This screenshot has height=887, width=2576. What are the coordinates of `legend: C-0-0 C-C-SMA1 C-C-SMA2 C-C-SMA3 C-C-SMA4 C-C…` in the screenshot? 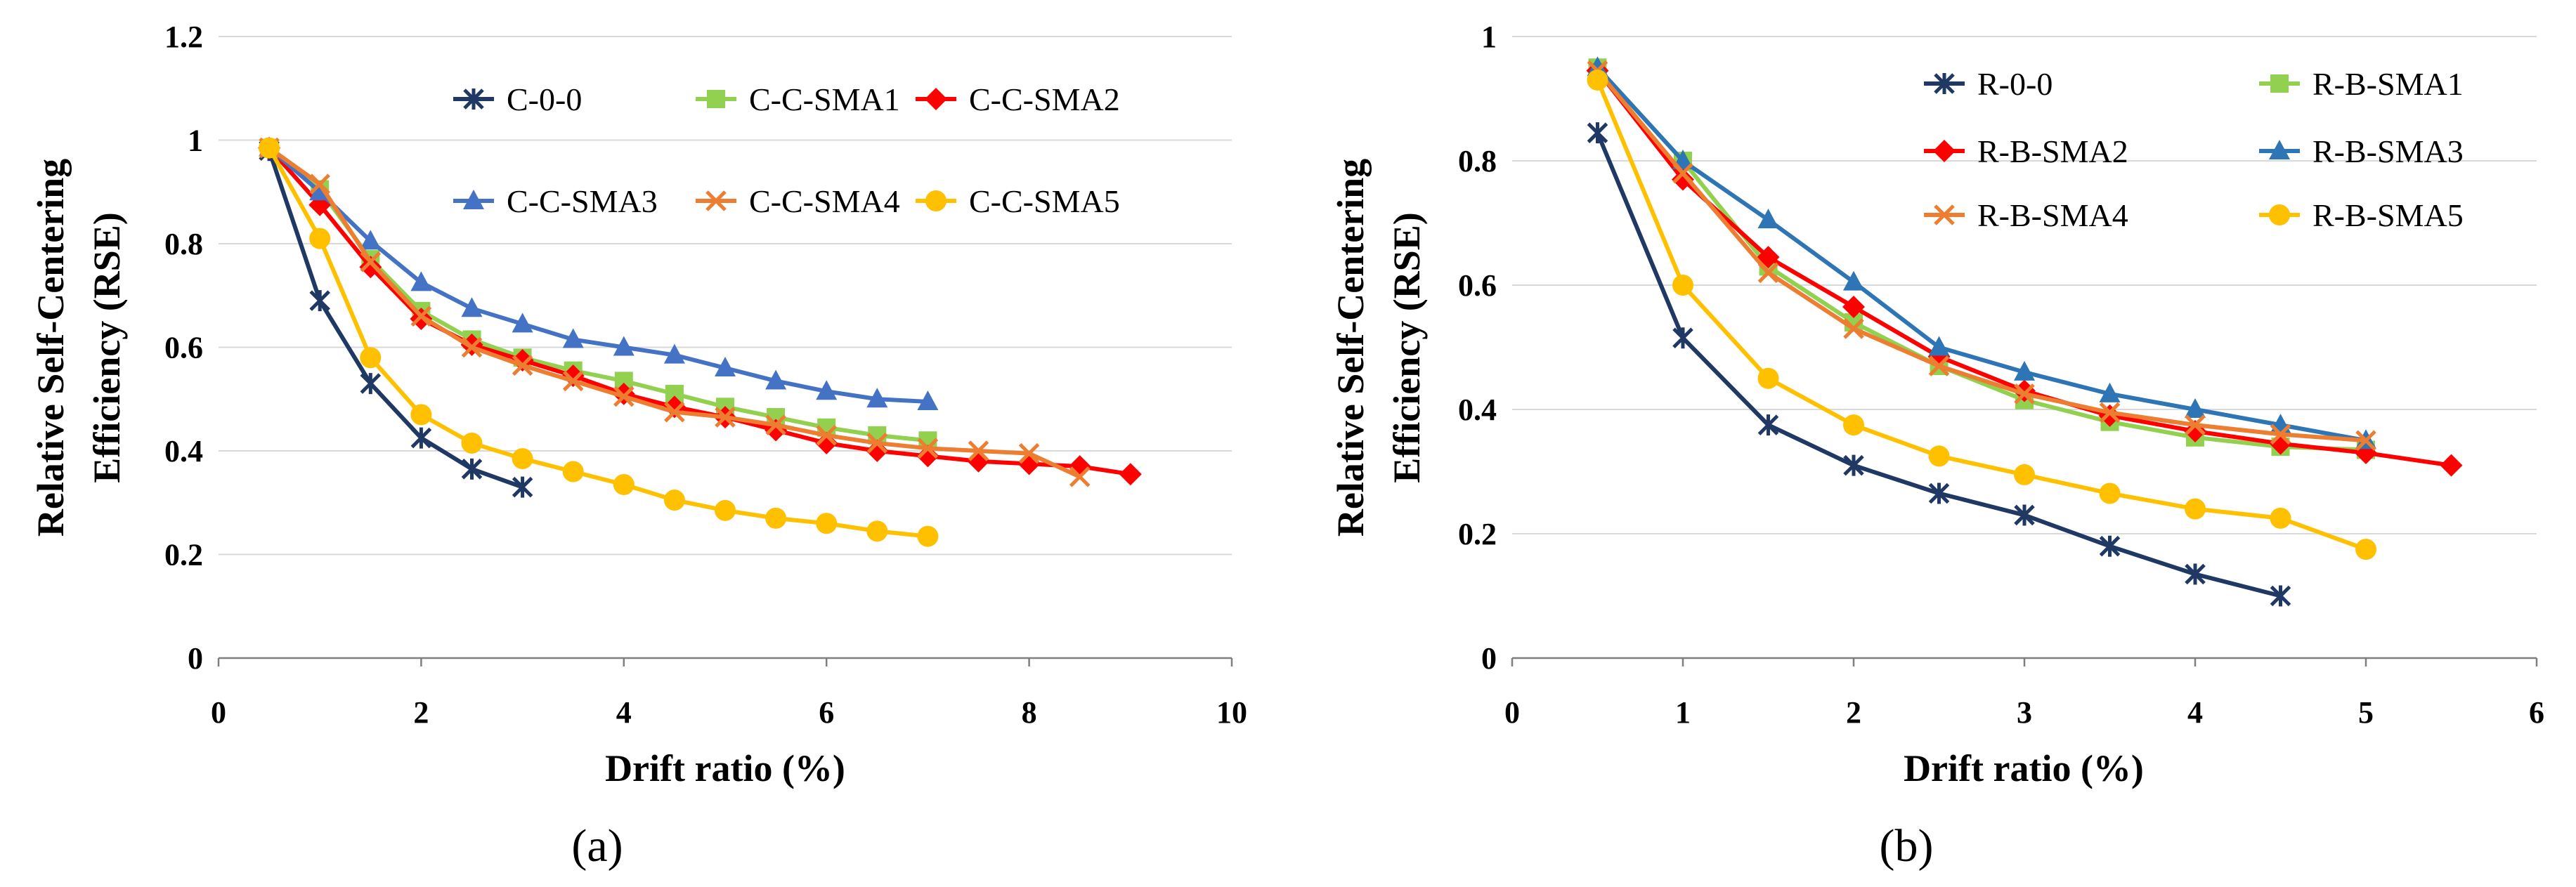 It's located at (786, 150).